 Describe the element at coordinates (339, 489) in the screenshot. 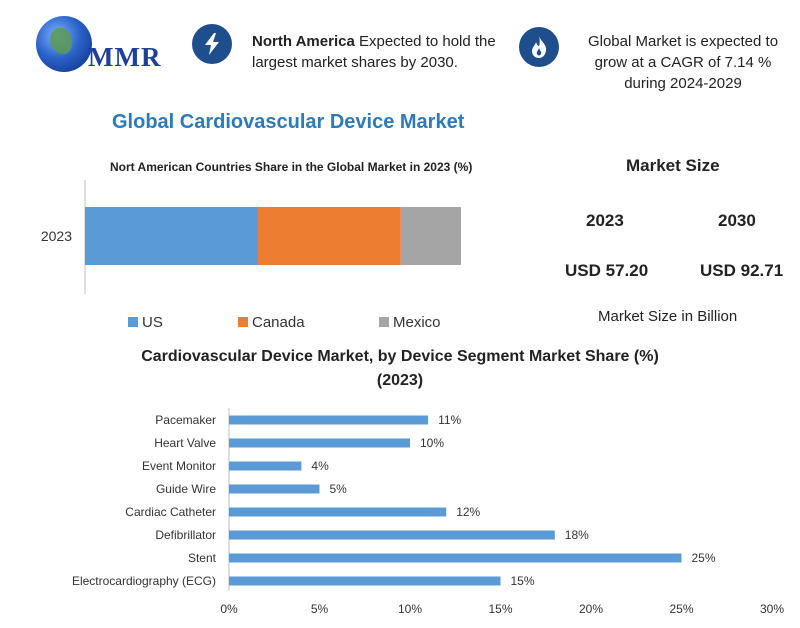

I see `data-label: 5%` at that location.